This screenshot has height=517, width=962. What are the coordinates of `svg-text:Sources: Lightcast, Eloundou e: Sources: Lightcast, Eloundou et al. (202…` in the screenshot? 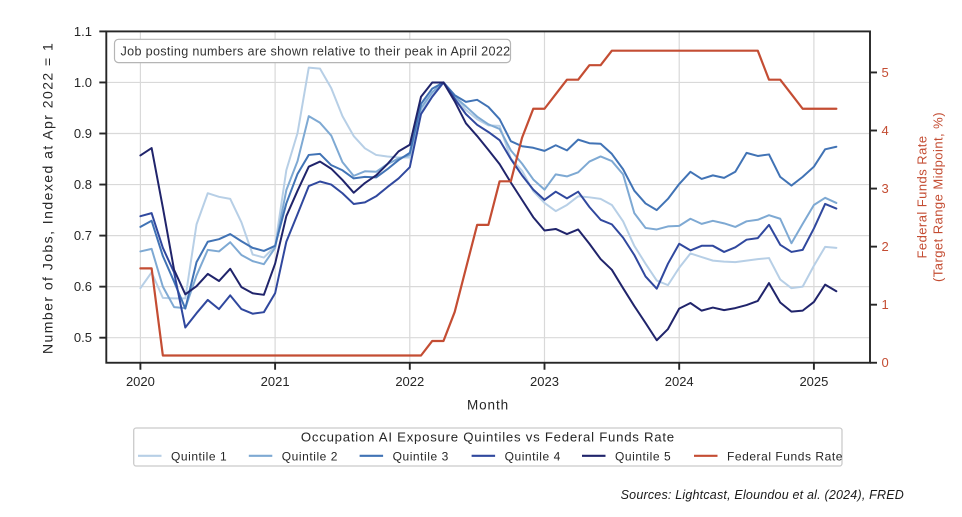 It's located at (762, 495).